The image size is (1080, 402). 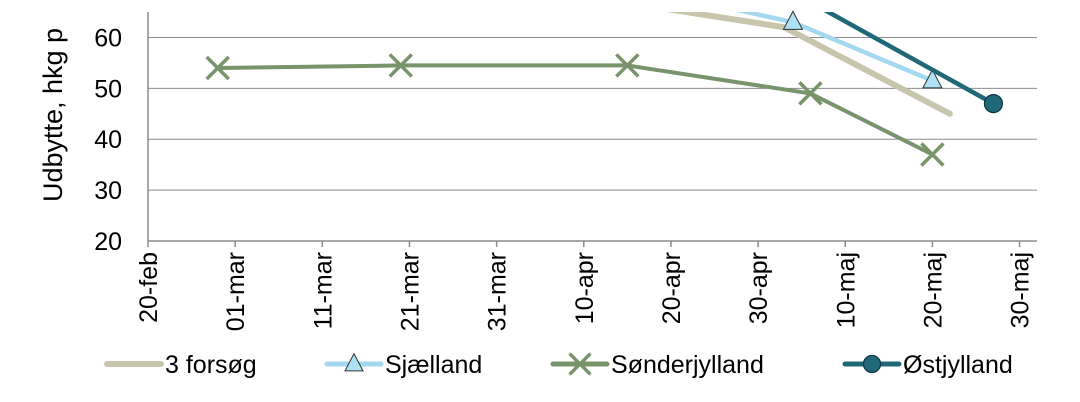 What do you see at coordinates (211, 365) in the screenshot?
I see `legend-label: 3 forsøg` at bounding box center [211, 365].